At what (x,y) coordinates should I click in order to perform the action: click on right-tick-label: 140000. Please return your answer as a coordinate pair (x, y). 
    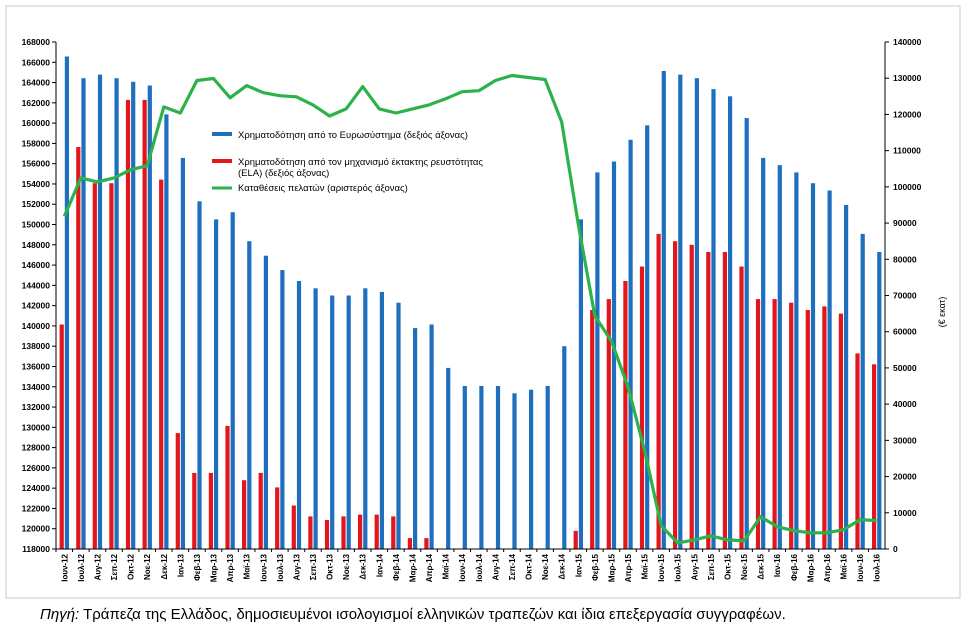
    Looking at the image, I should click on (907, 42).